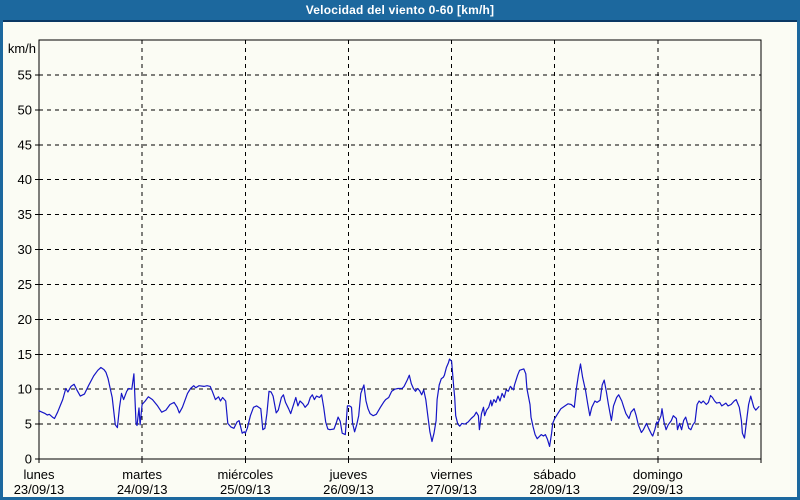 This screenshot has width=800, height=500. I want to click on y-tick-label: 40, so click(25, 179).